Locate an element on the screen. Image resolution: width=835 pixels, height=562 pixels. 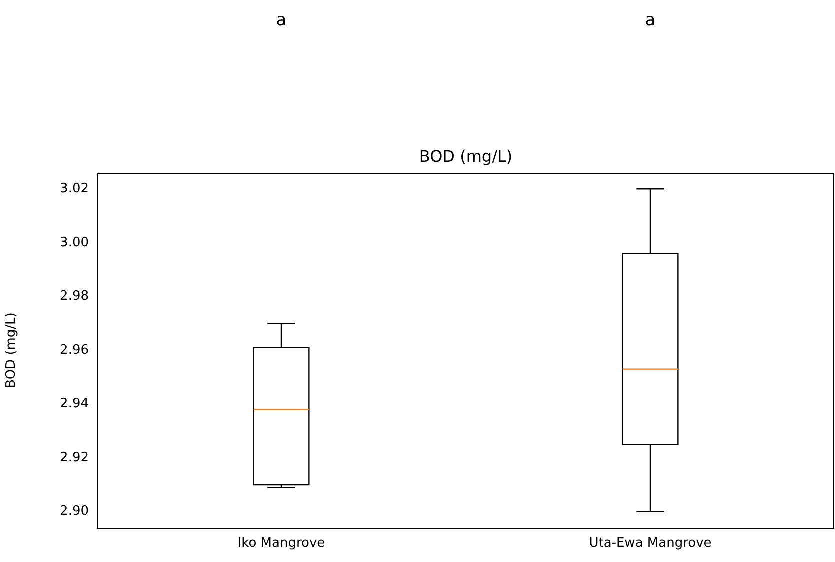
x-tick-label: Uta-Ewa Mangrove is located at coordinates (650, 544).